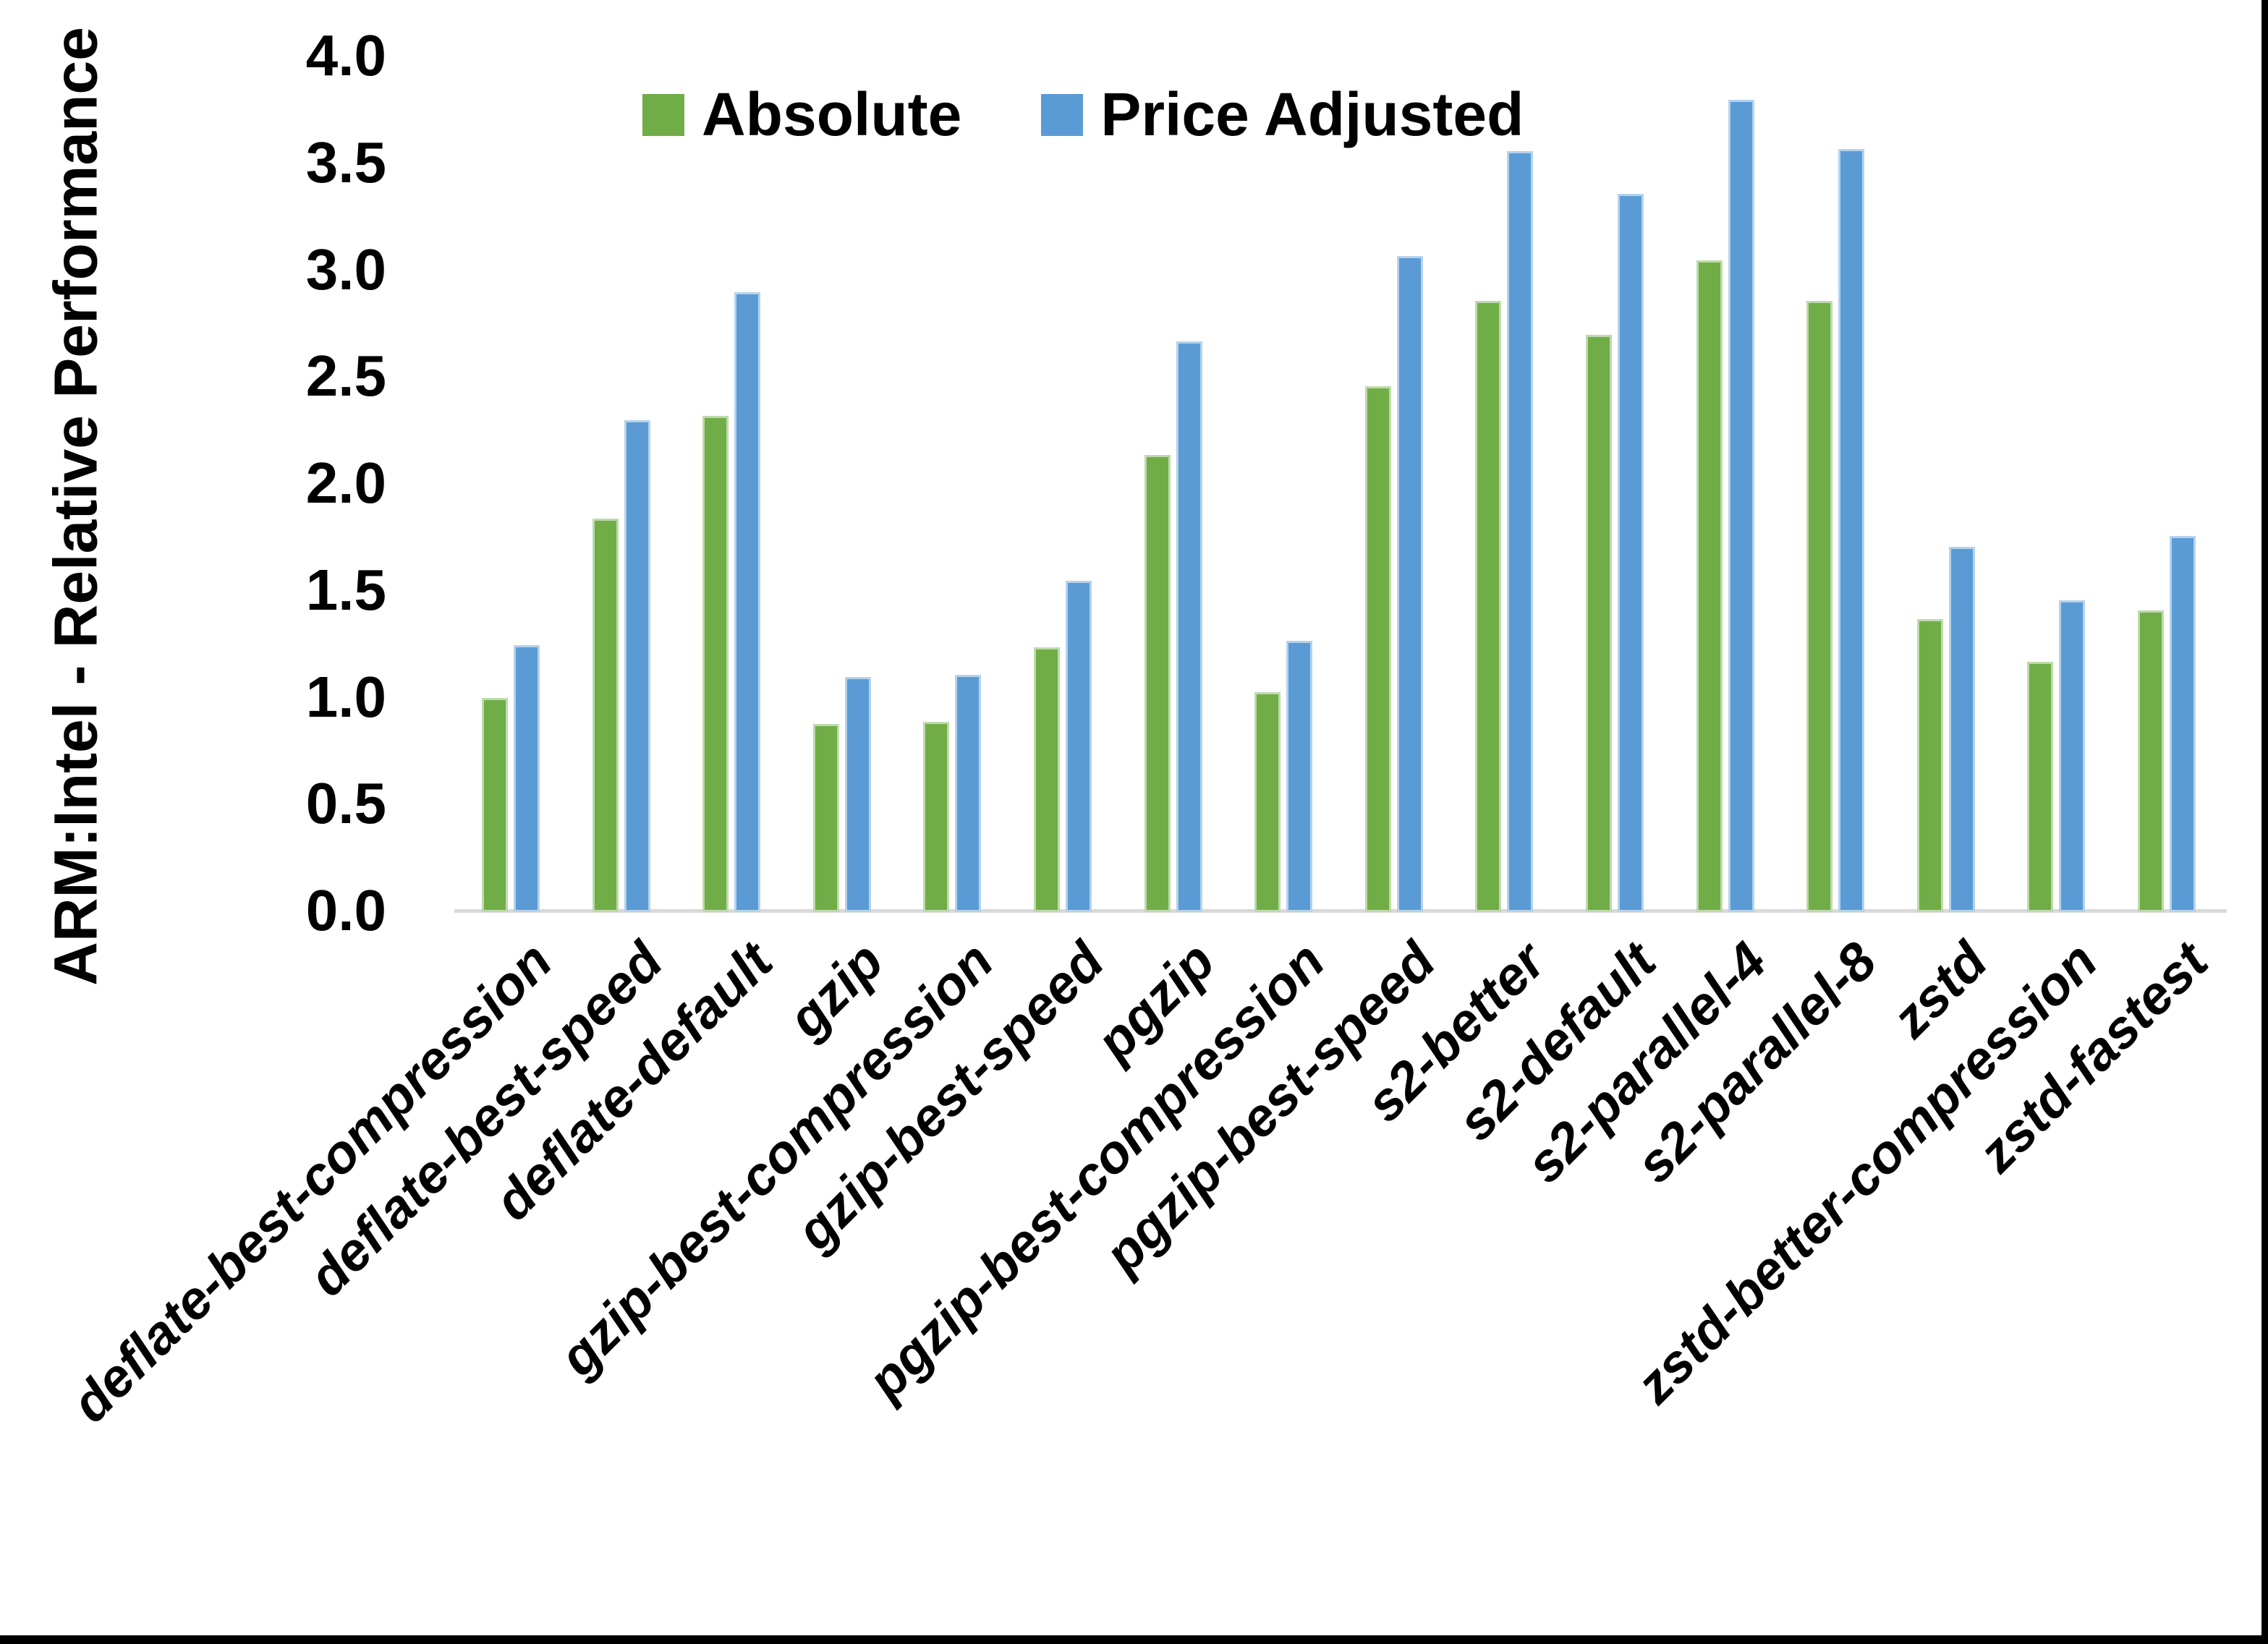  I want to click on bar-absolute-deflate-best-speed, so click(606, 715).